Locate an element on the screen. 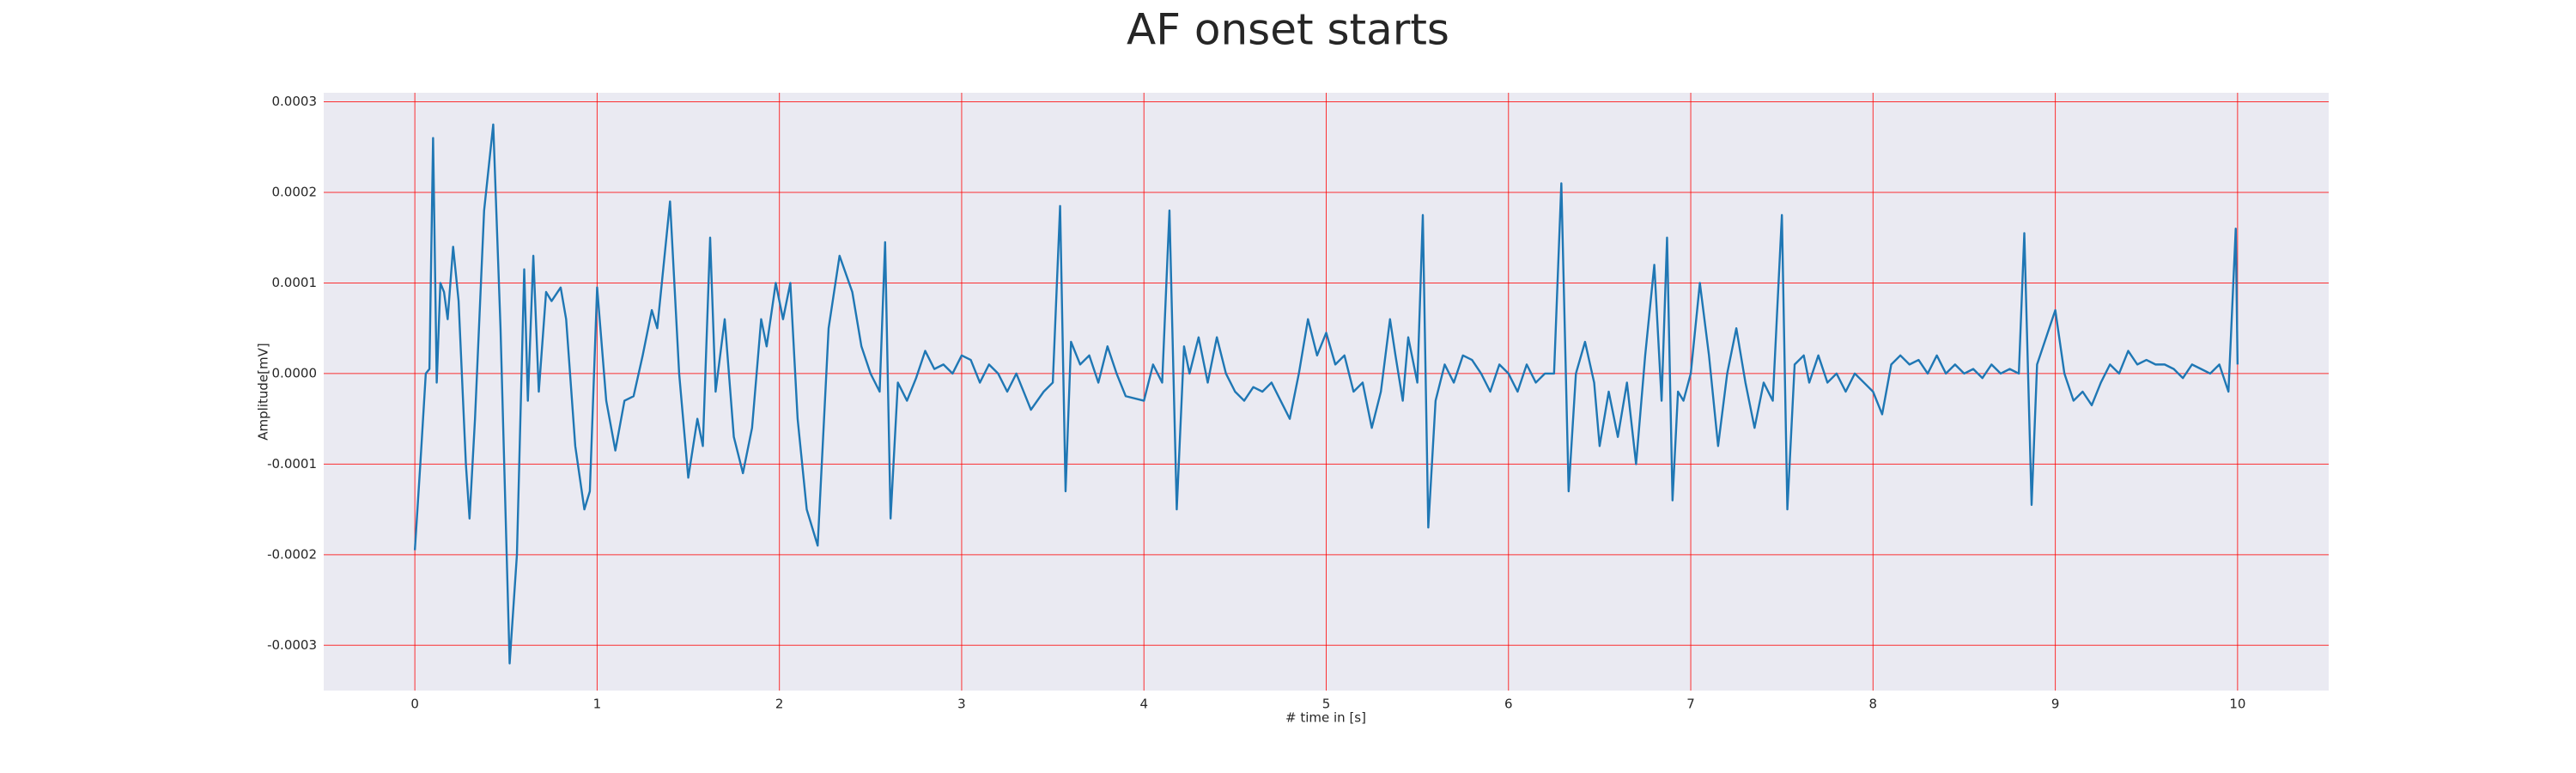  y-tick-label: 0.0000 is located at coordinates (295, 372).